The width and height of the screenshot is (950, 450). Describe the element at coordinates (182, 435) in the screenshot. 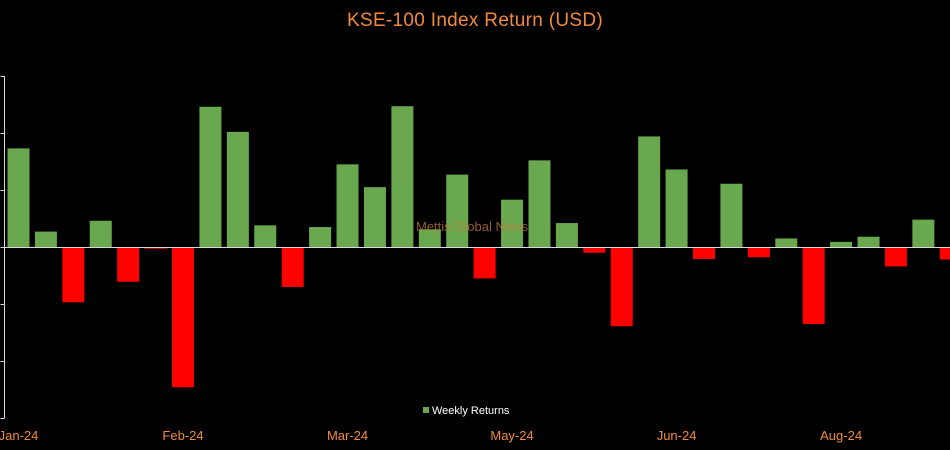

I see `x-tick-label: Feb-24` at that location.